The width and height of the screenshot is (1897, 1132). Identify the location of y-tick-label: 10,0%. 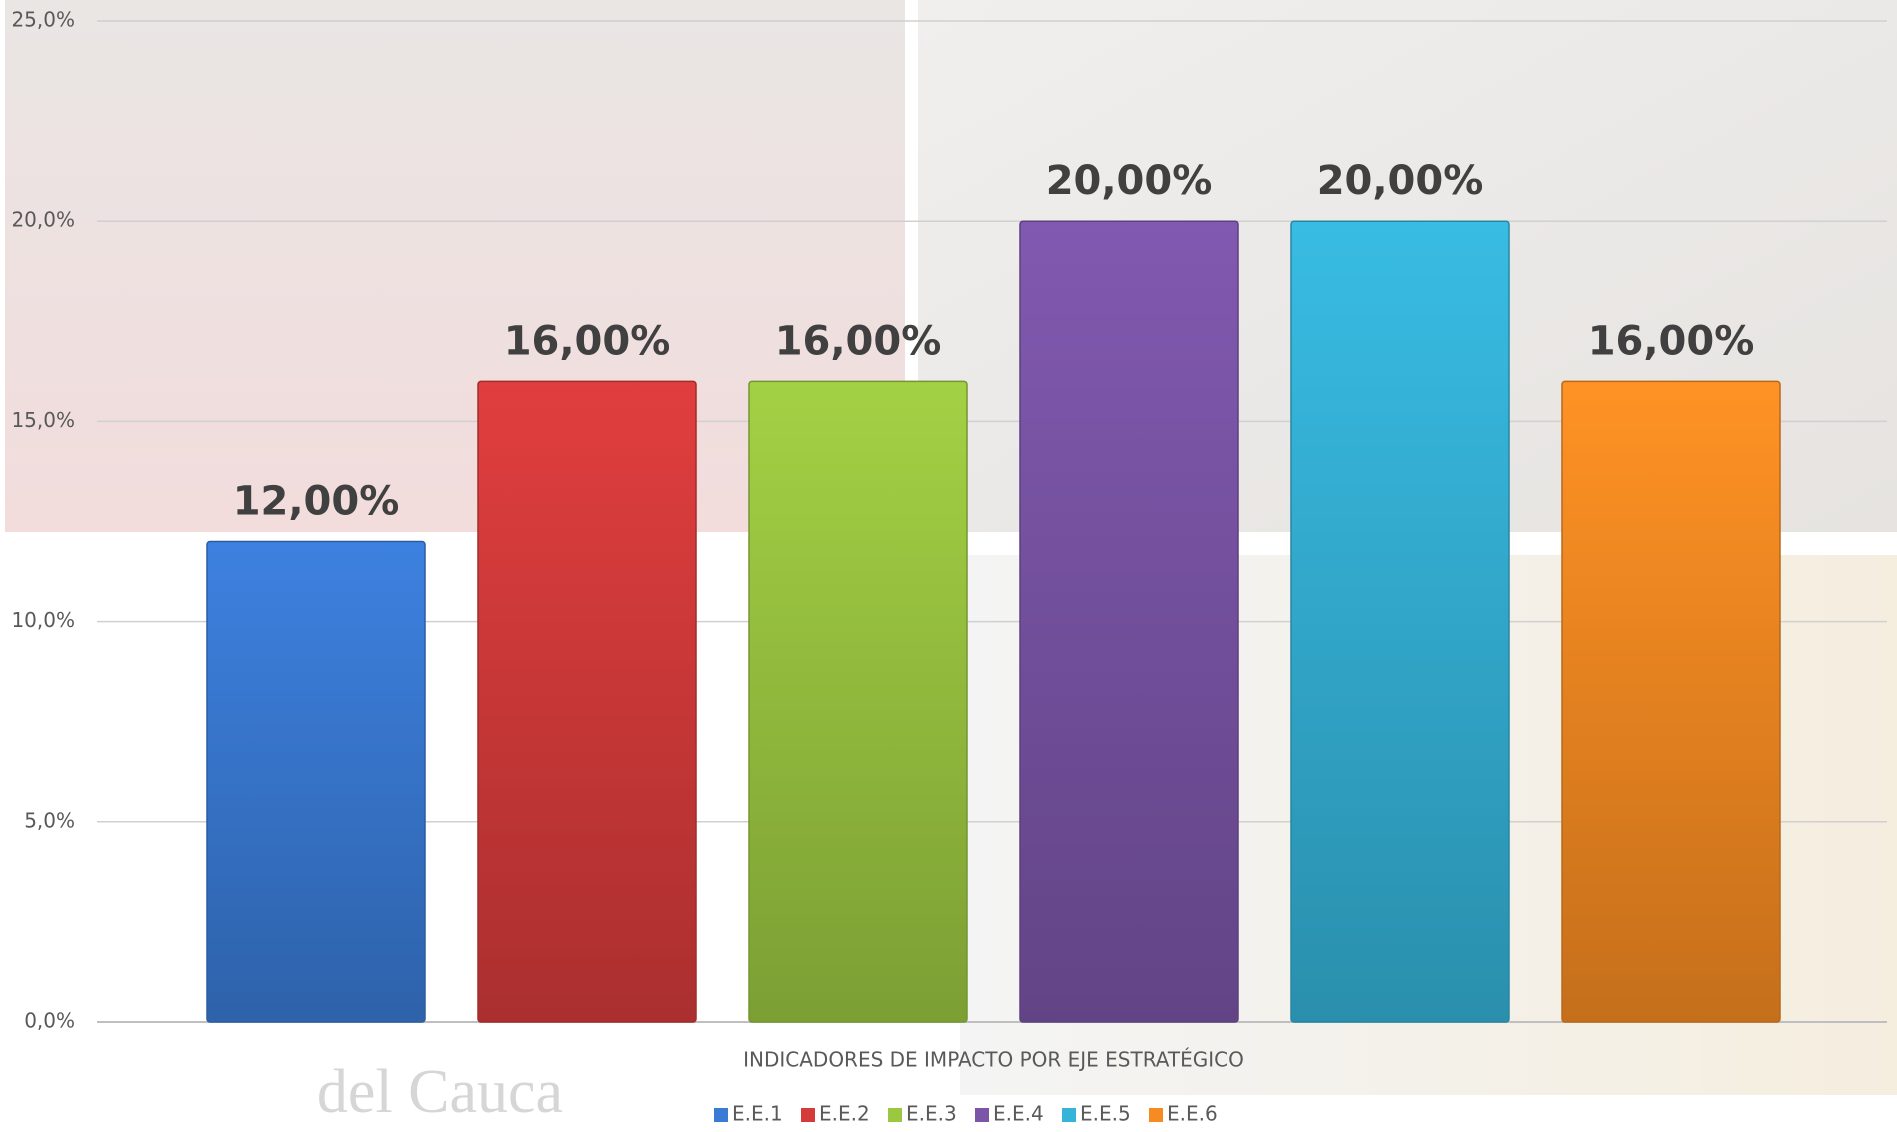
(43, 620).